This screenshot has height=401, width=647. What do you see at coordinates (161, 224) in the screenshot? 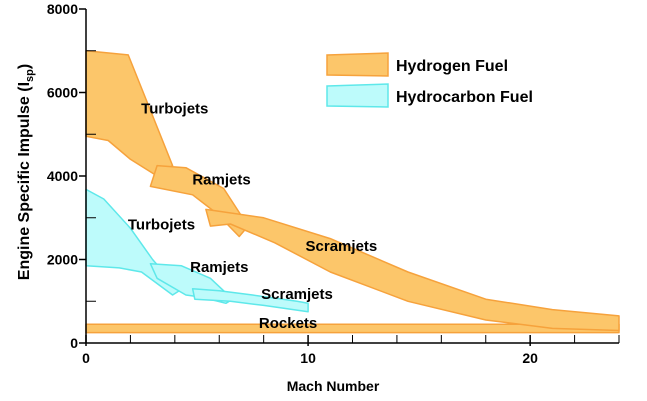
I see `region-label-turbojets-hydrocarbon: Turbojets` at bounding box center [161, 224].